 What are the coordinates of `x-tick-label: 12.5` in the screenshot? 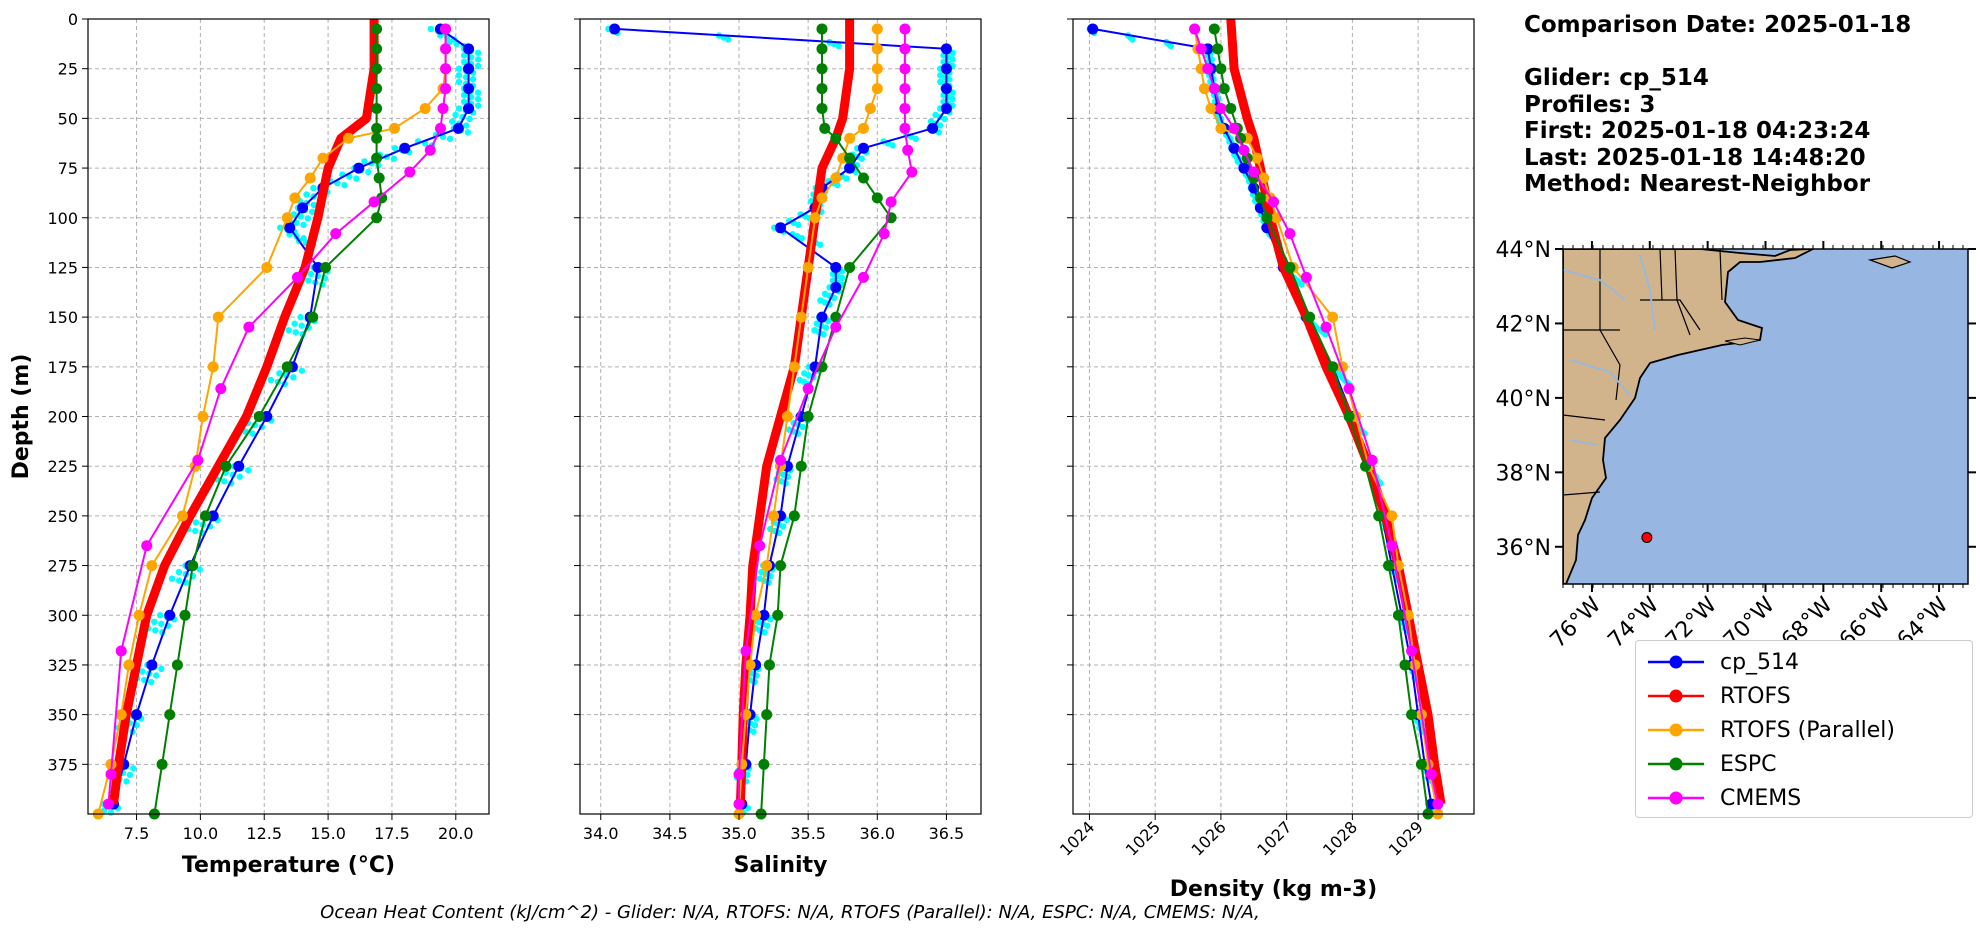 It's located at (264, 833).